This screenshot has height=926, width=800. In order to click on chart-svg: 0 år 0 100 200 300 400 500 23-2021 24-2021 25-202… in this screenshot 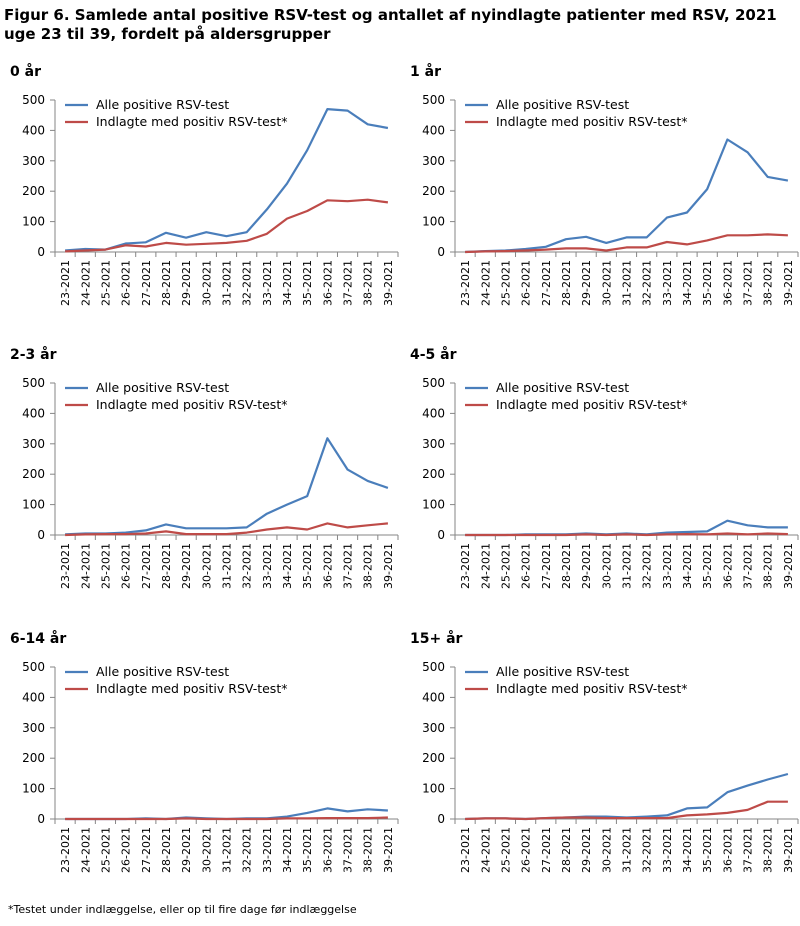, I will do `click(204, 184)`.